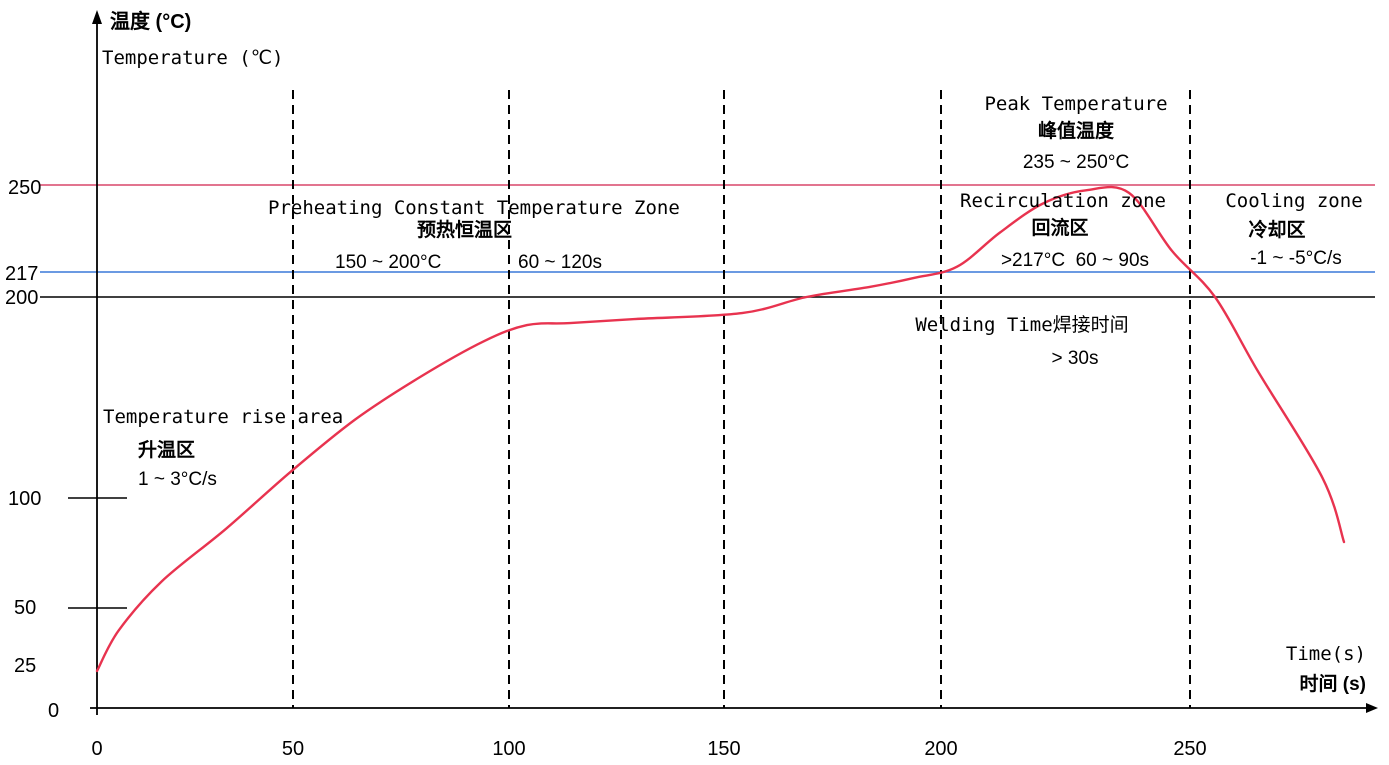 The width and height of the screenshot is (1389, 765). I want to click on preheat-zone-time: 60 ~ 120s, so click(560, 262).